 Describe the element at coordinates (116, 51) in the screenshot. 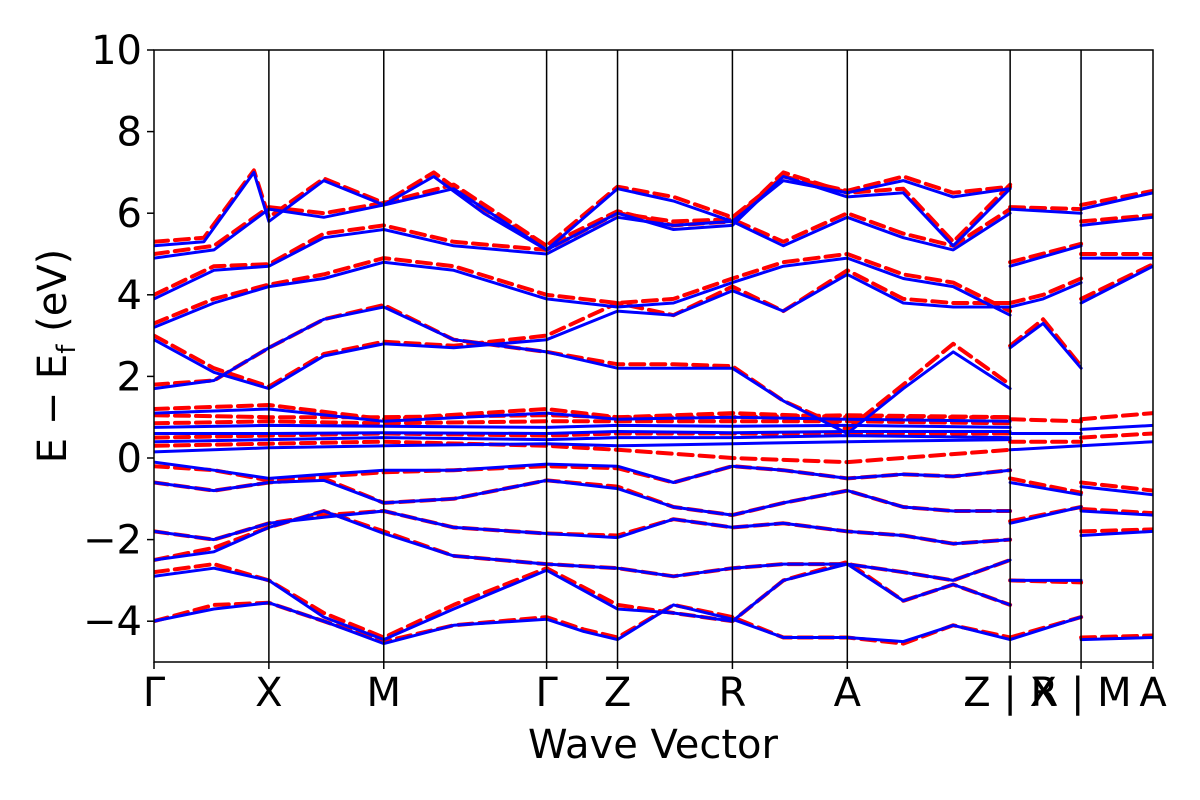

I see `y-tick-label-7: 10` at that location.